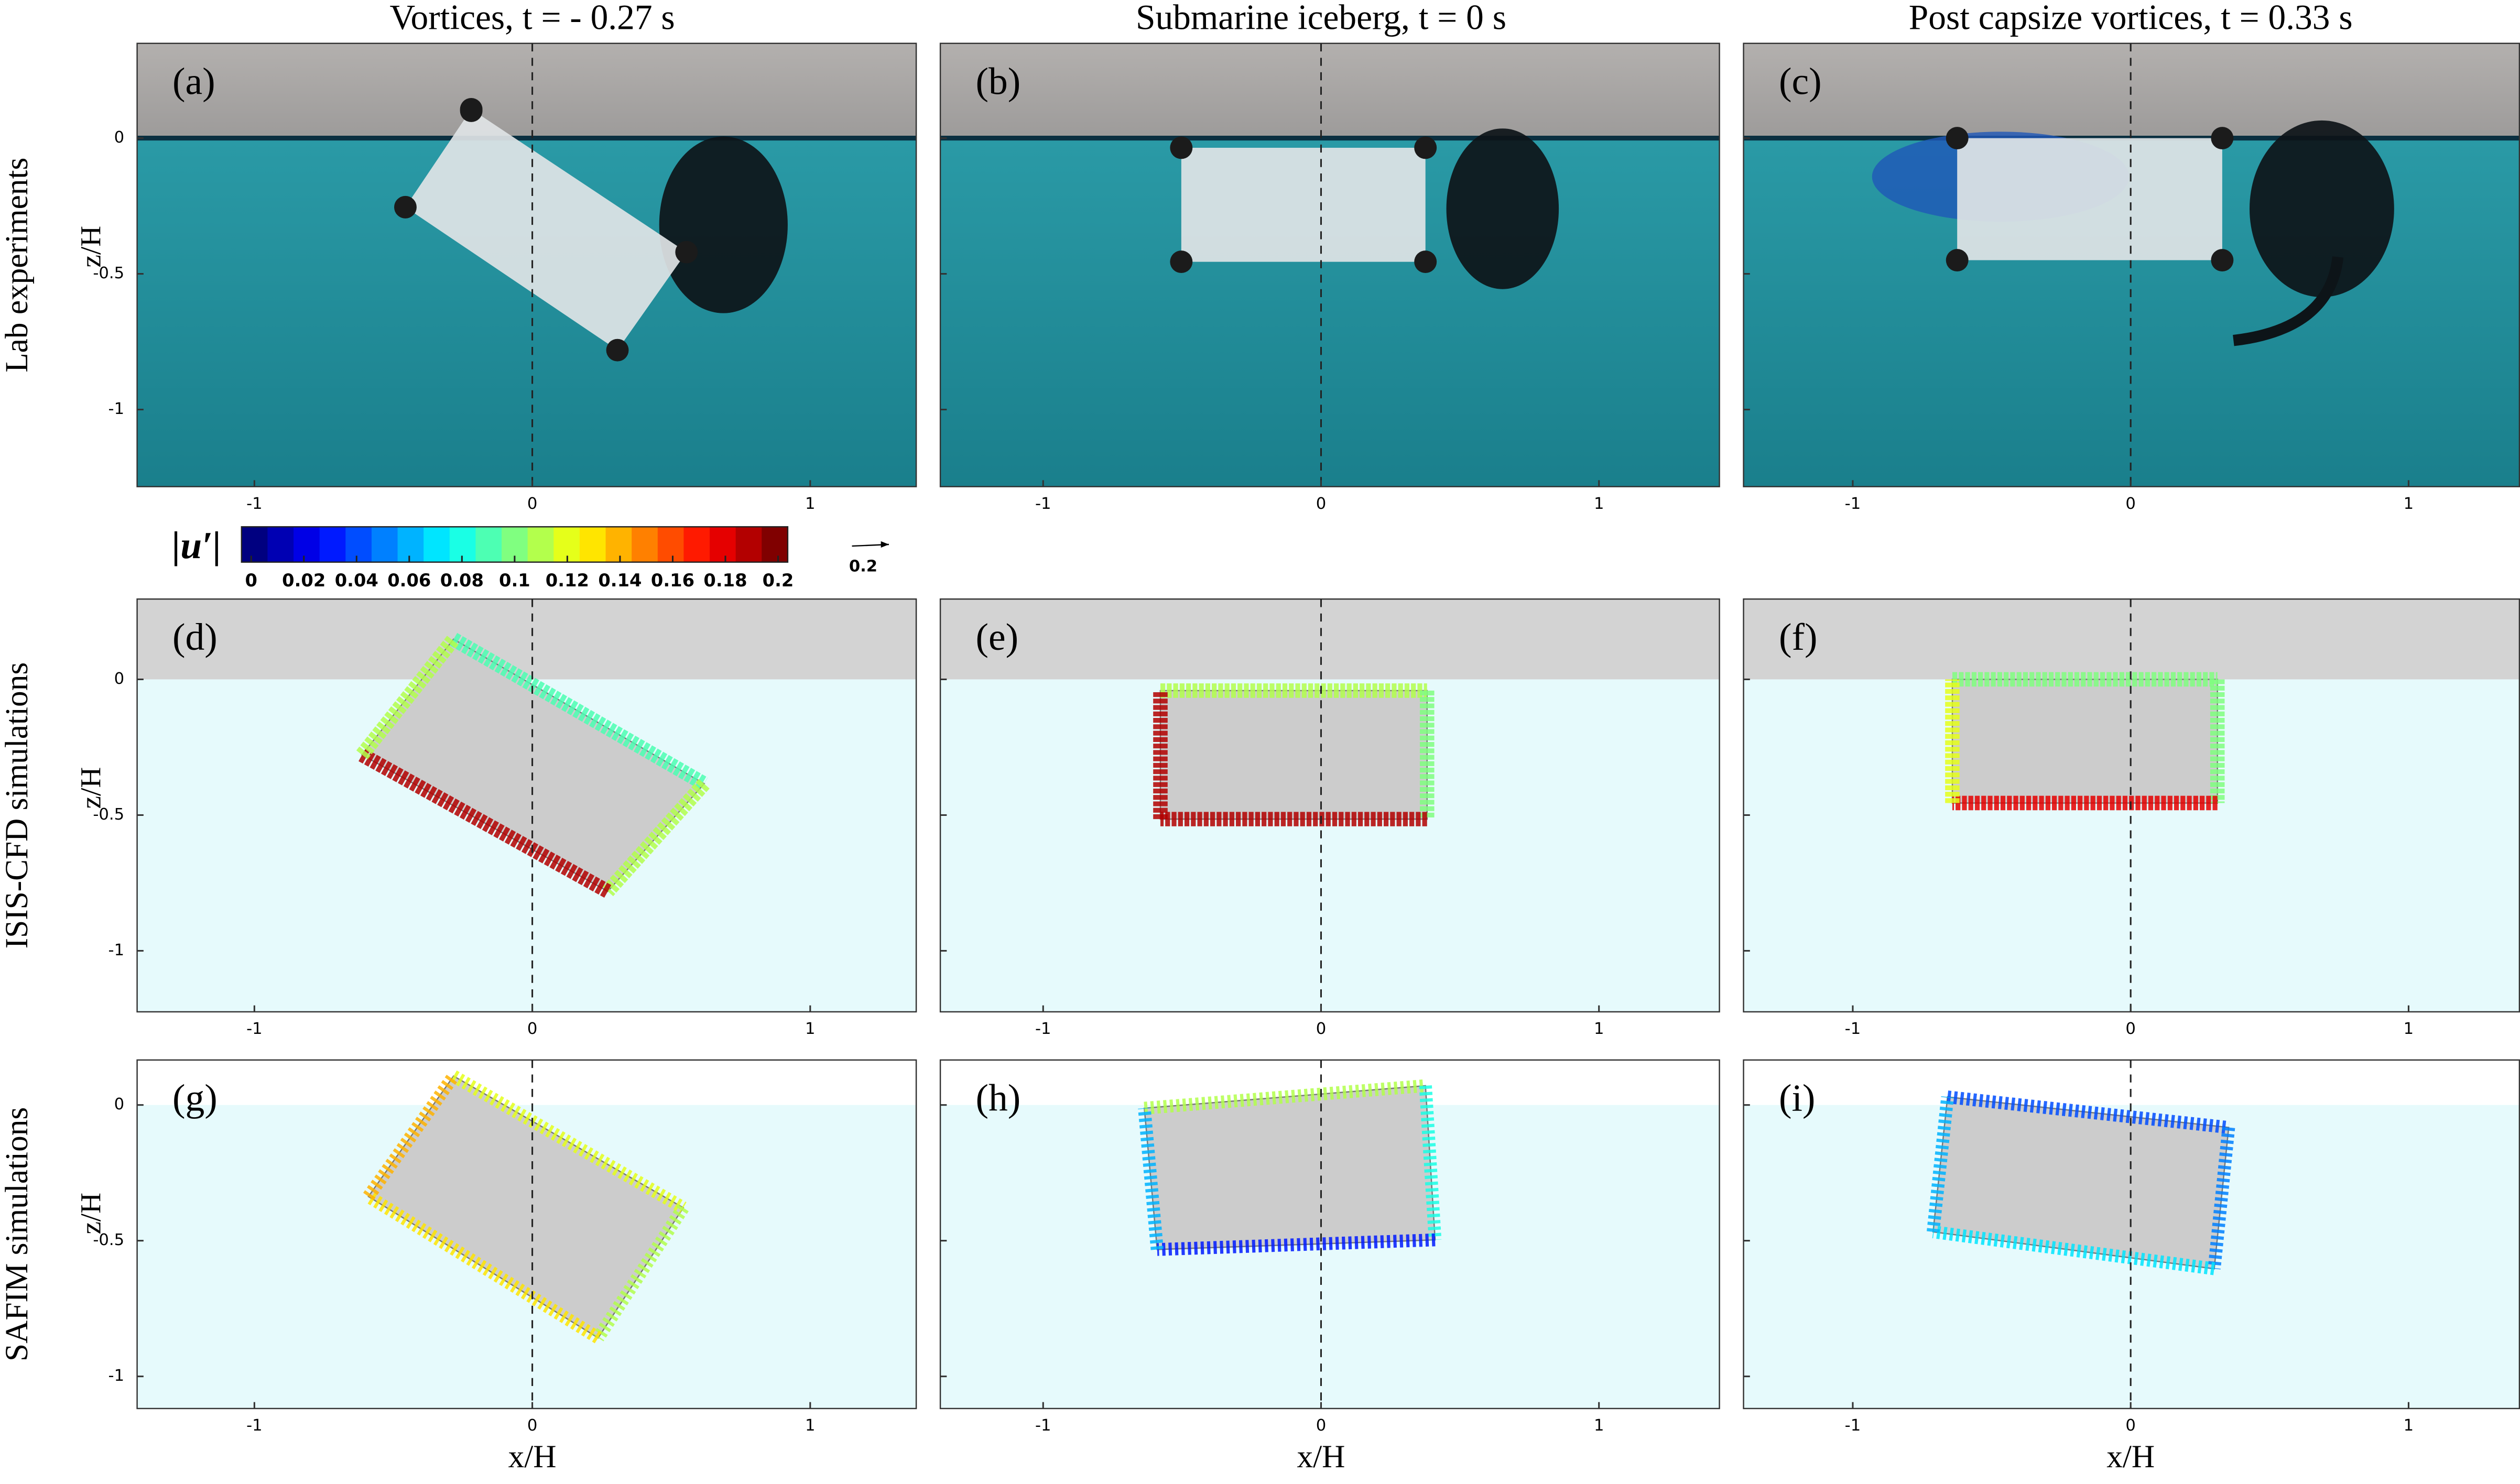 The width and height of the screenshot is (2520, 1484). What do you see at coordinates (303, 580) in the screenshot?
I see `colorbar-tick-label: 0.02` at bounding box center [303, 580].